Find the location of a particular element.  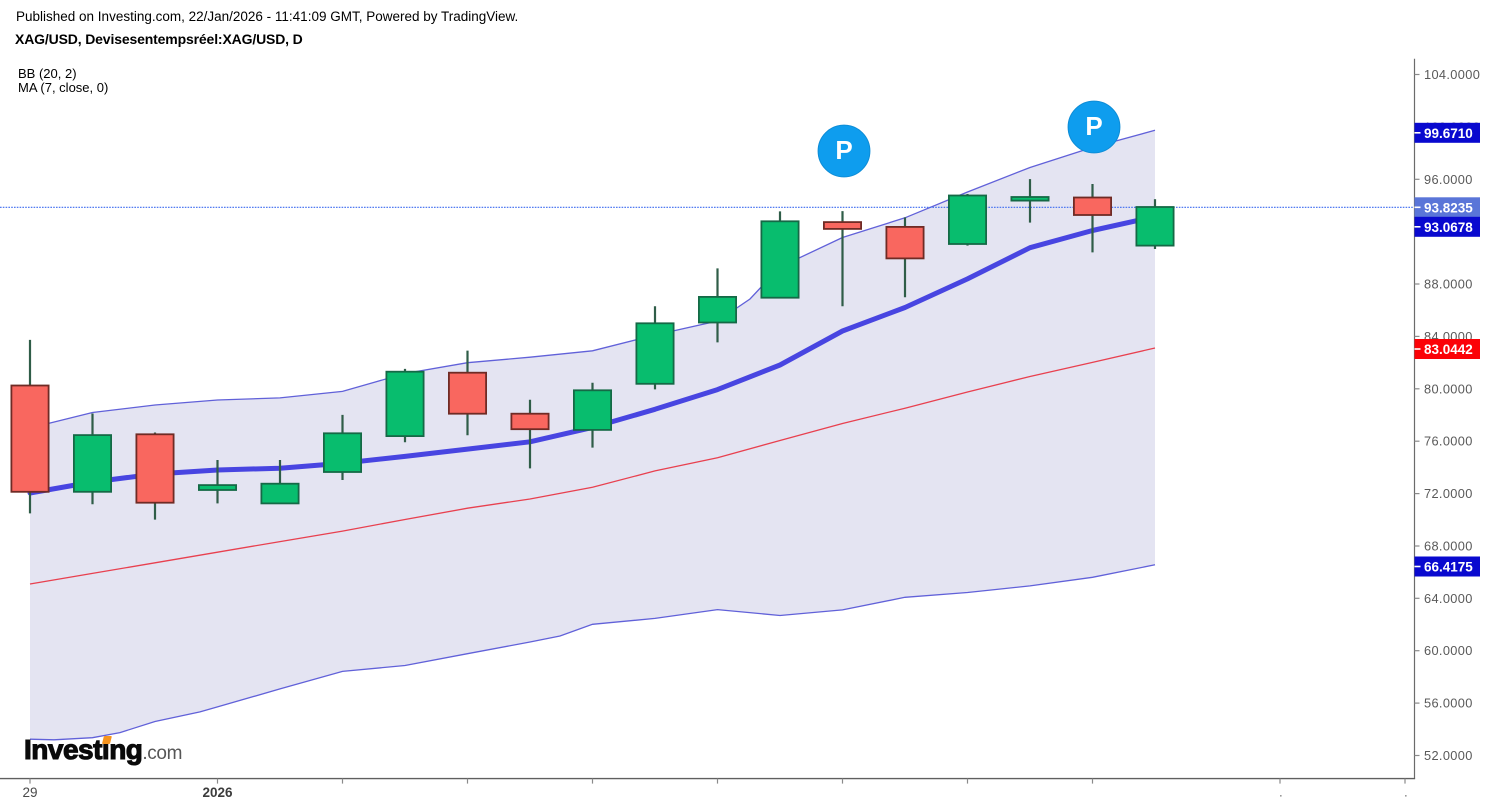

svg-text: 88.0000 is located at coordinates (1448, 284).